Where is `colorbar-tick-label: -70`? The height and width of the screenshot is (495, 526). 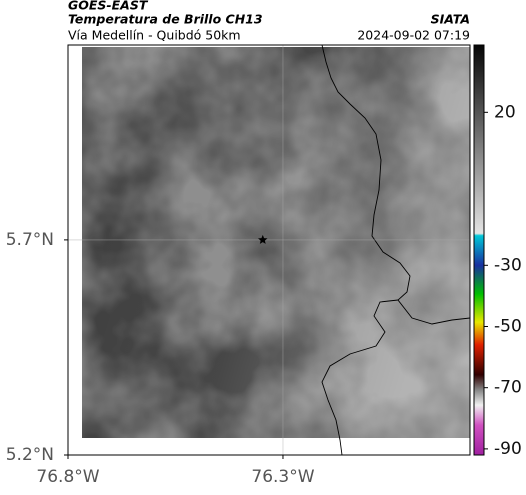 colorbar-tick-label: -70 is located at coordinates (508, 388).